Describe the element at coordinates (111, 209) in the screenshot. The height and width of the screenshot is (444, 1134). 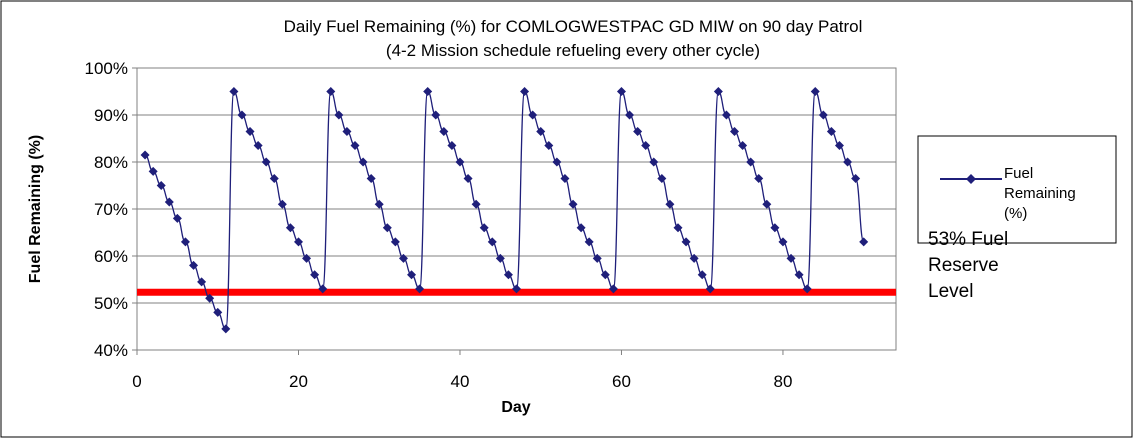
I see `y-tick-label: 70%` at that location.